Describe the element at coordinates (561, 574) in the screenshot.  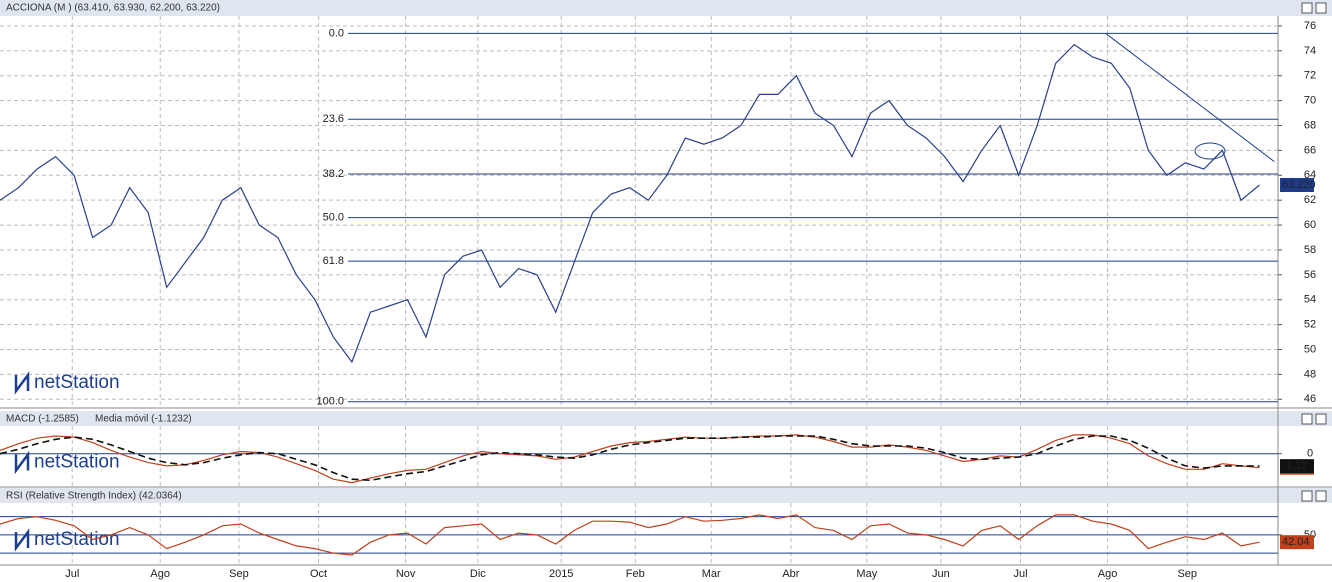
I see `x-tick-label: 2015` at that location.